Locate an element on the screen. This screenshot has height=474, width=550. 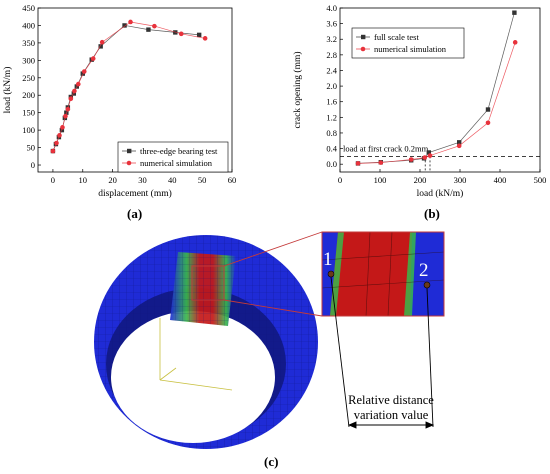
y-tick-label: 4.0 is located at coordinates (331, 8).